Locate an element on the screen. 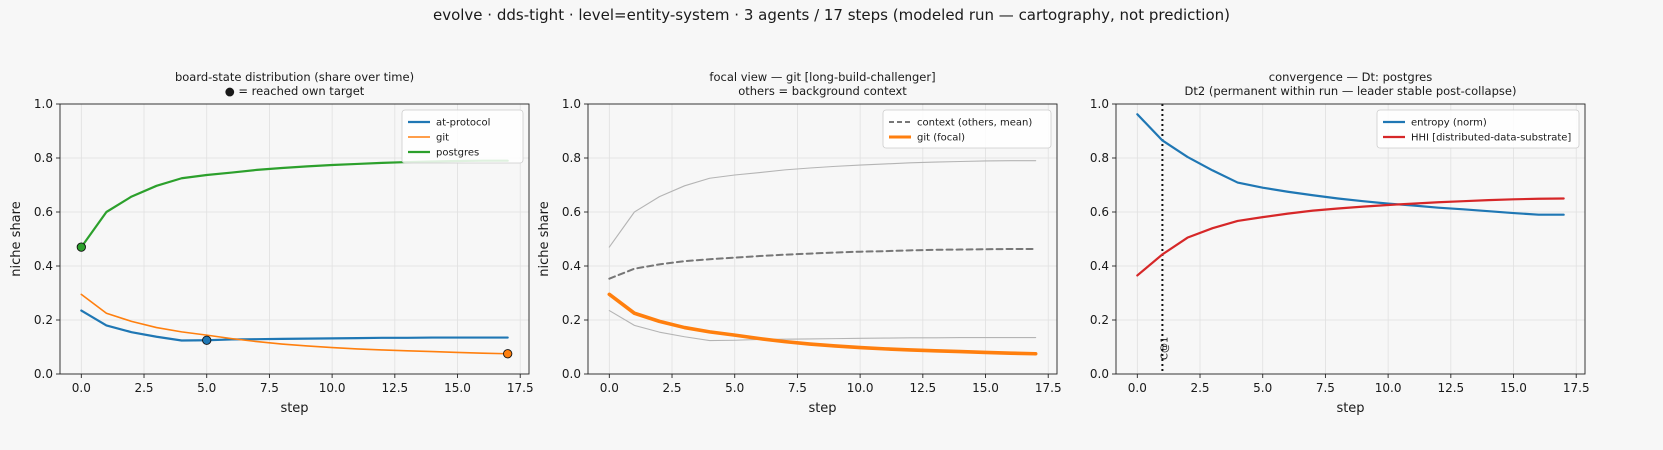  chart-title-line: convergence — Dt: postgres is located at coordinates (1351, 77).